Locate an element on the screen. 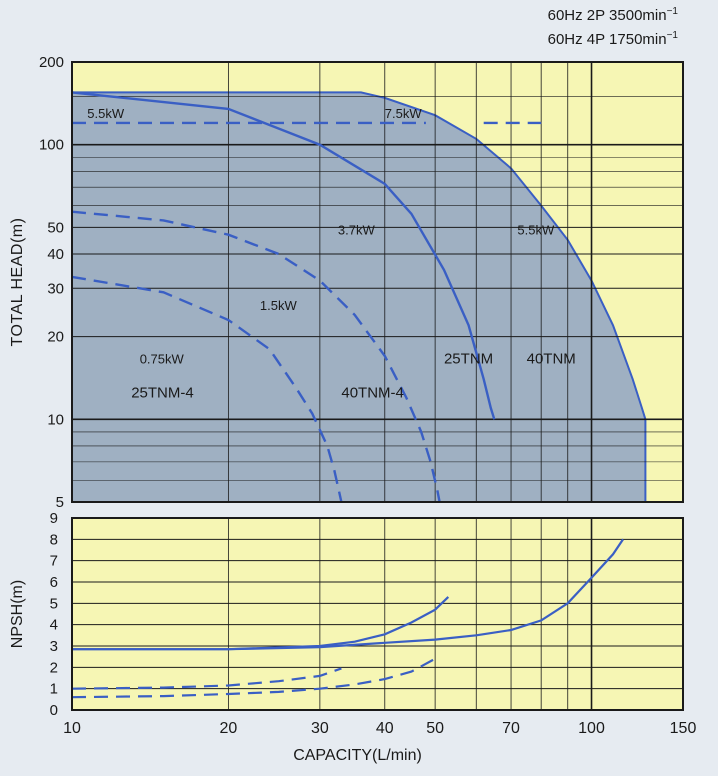  spec-line-4p-text: 60Hz 4P 1750min is located at coordinates (607, 39).